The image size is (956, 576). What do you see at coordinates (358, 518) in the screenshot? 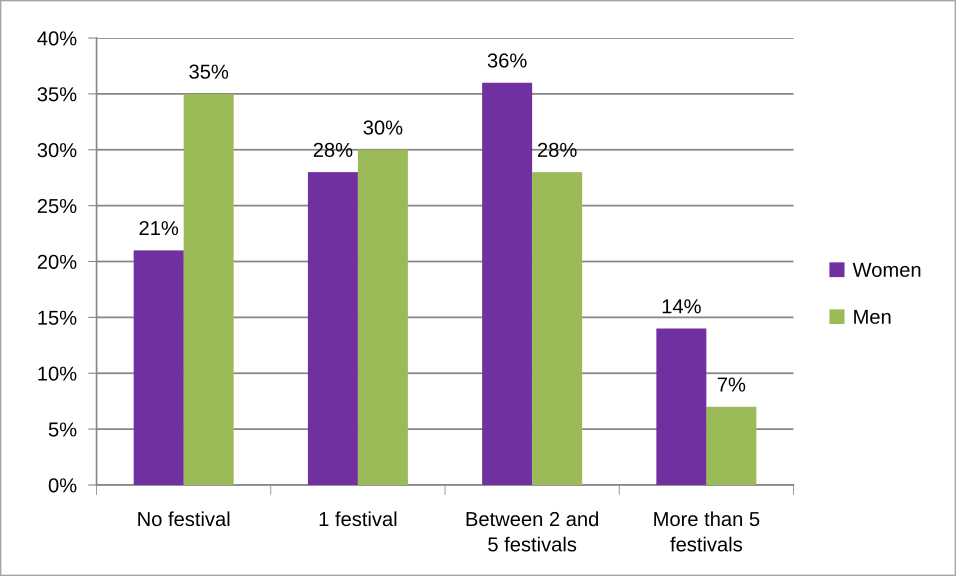
I see `x-tick-label: 1 festival` at bounding box center [358, 518].